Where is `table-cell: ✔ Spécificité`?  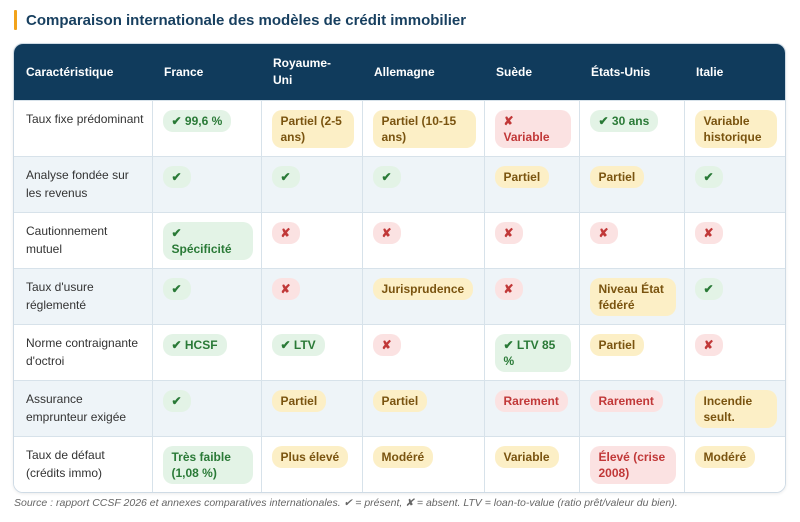
table-cell: ✔ Spécificité is located at coordinates (206, 240).